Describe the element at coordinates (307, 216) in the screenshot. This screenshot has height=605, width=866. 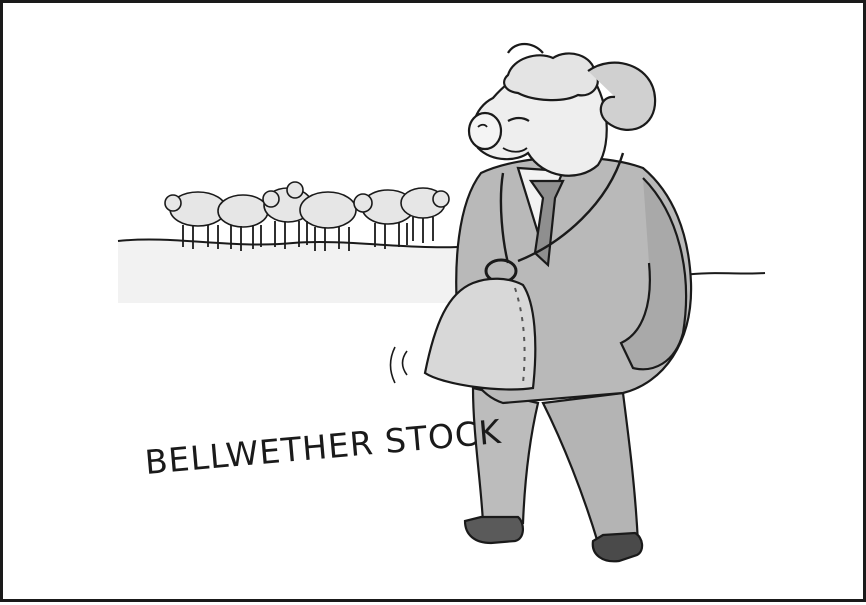
I see `sheep-flock-illustration` at that location.